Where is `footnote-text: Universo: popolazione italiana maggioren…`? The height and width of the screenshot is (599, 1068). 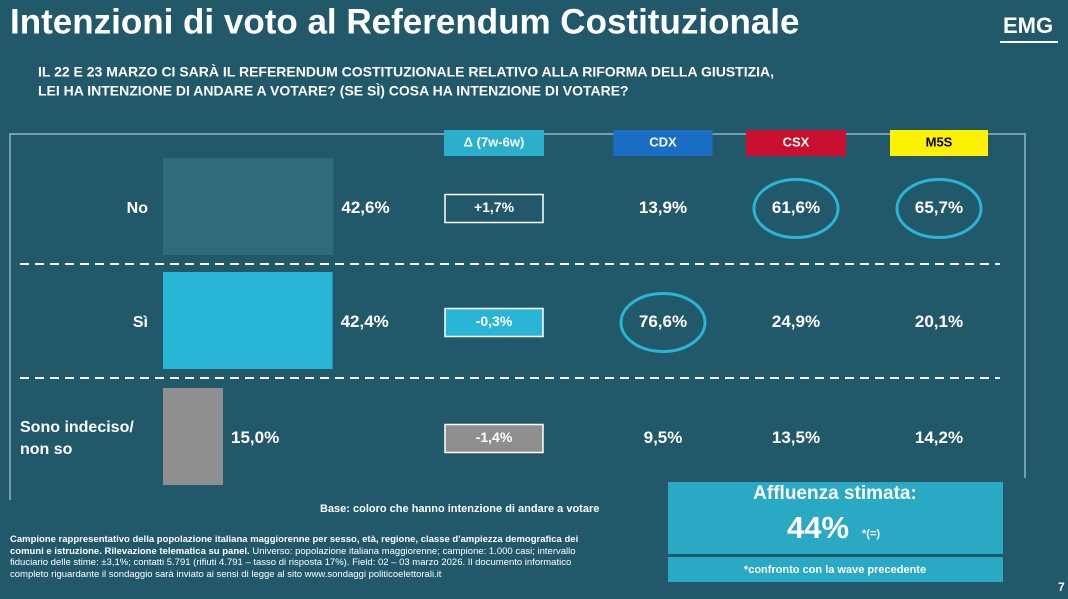
footnote-text: Universo: popolazione italiana maggioren… is located at coordinates (293, 562).